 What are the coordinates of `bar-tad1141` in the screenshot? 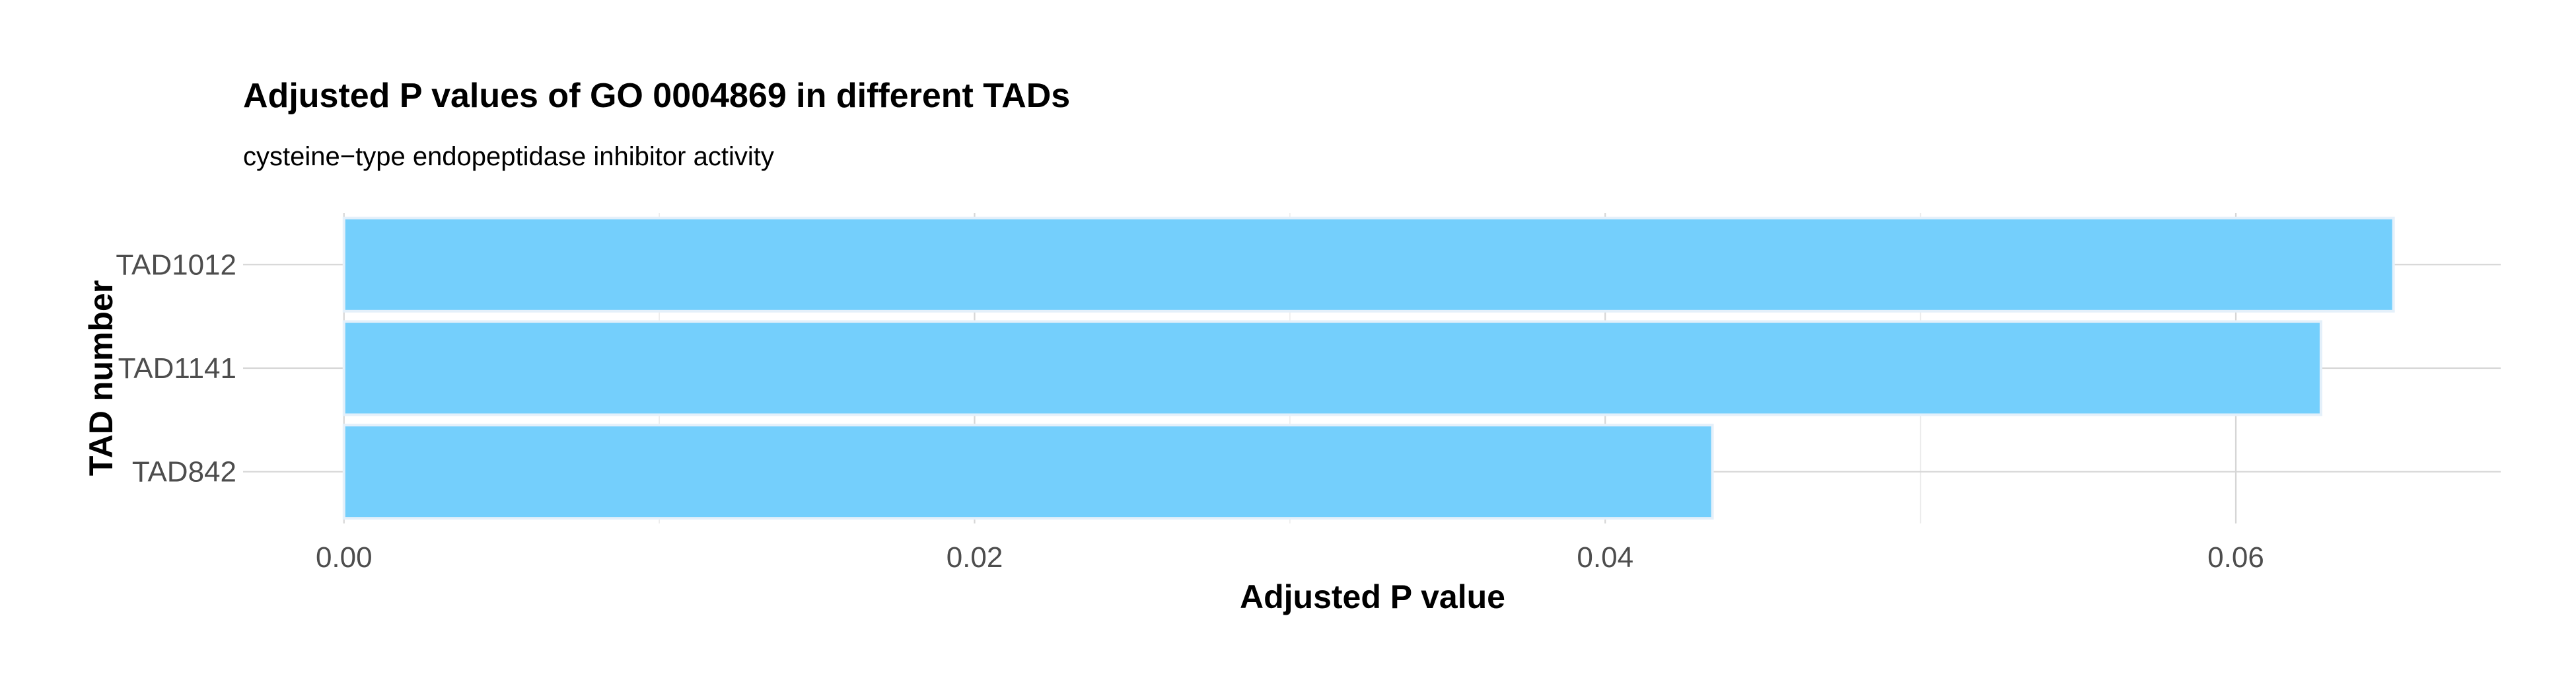 It's located at (1332, 368).